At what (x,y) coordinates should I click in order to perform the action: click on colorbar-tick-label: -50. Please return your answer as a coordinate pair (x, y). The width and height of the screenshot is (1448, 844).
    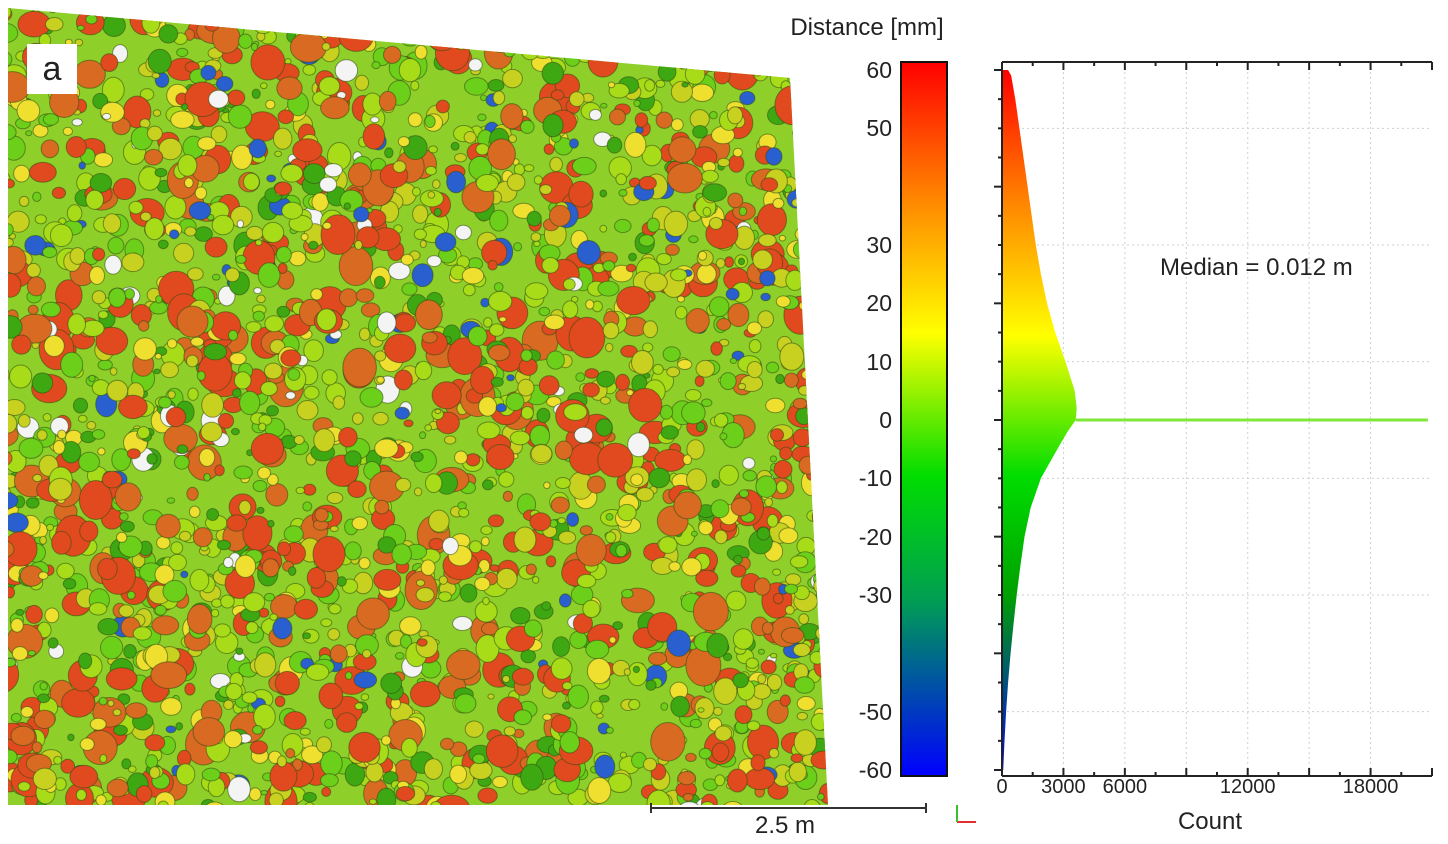
    Looking at the image, I should click on (875, 711).